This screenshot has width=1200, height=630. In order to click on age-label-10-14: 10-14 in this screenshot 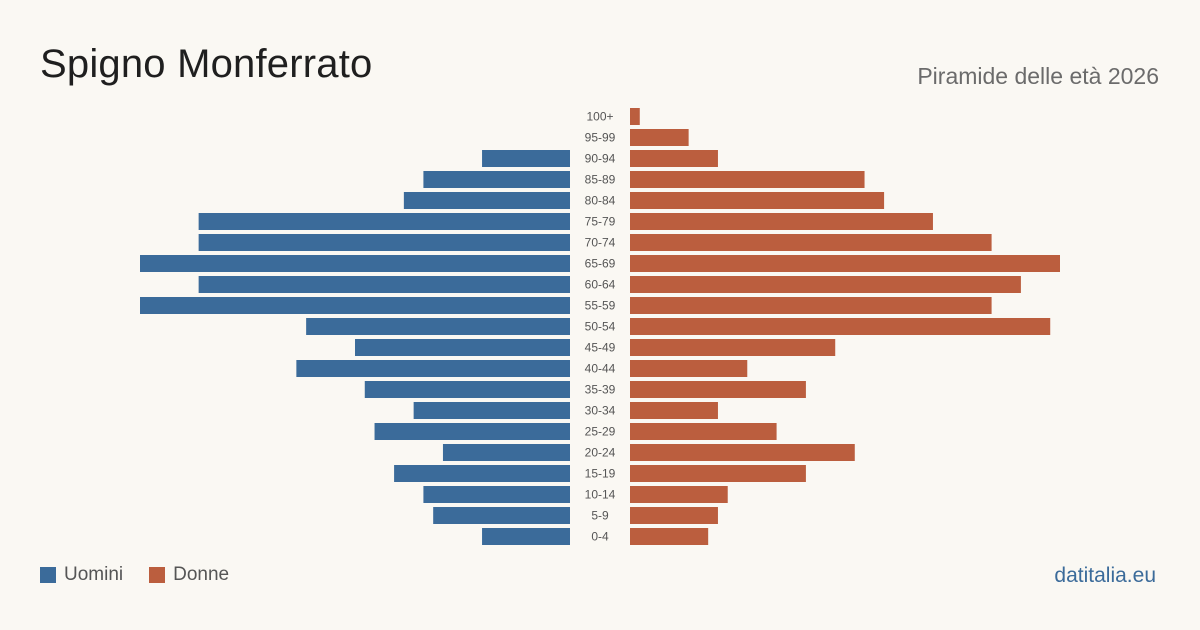, I will do `click(600, 495)`.